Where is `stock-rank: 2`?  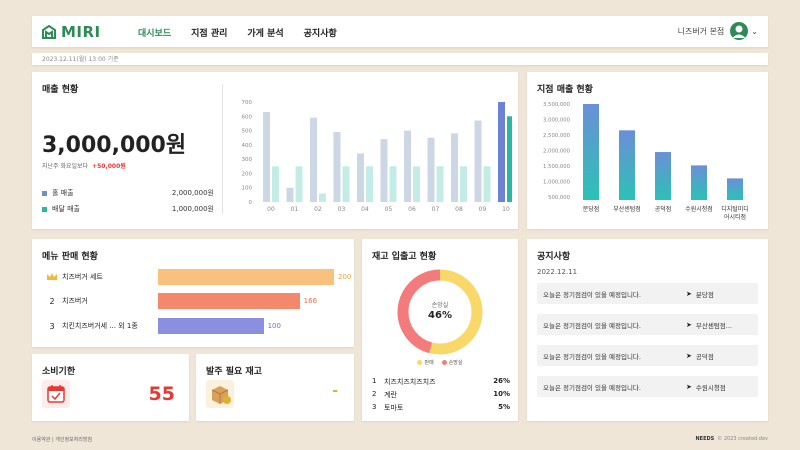 stock-rank: 2 is located at coordinates (374, 394).